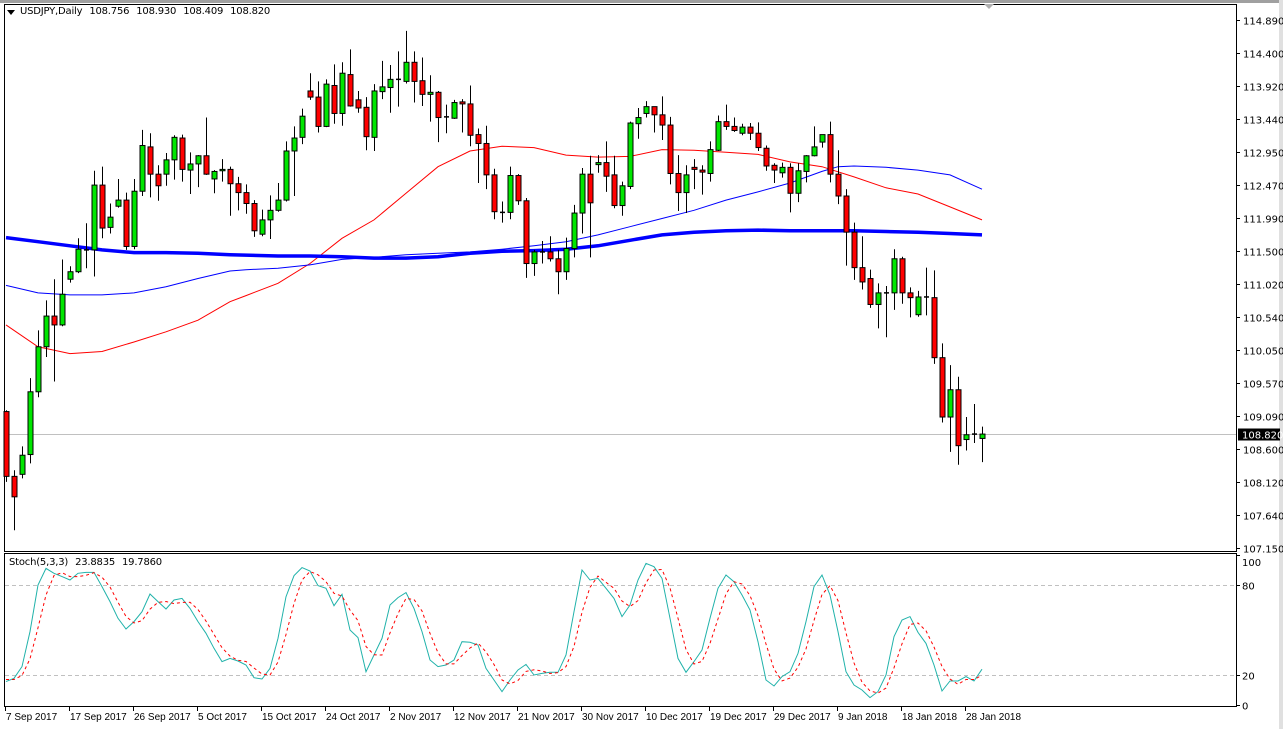  What do you see at coordinates (1251, 563) in the screenshot?
I see `stoch-tick-label: 100` at bounding box center [1251, 563].